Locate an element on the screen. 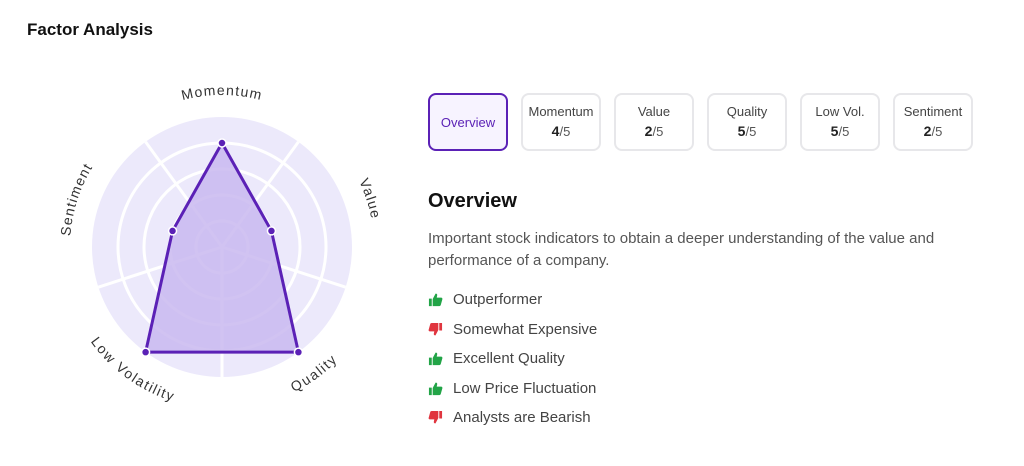  radar-score-area is located at coordinates (222, 247).